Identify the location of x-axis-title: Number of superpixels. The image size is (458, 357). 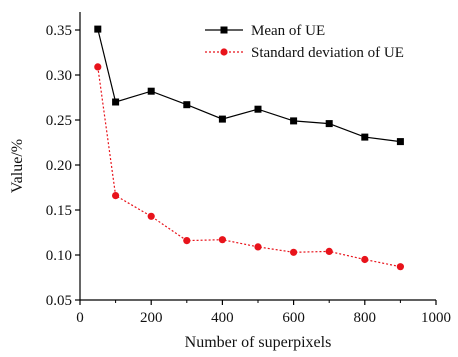
(258, 342).